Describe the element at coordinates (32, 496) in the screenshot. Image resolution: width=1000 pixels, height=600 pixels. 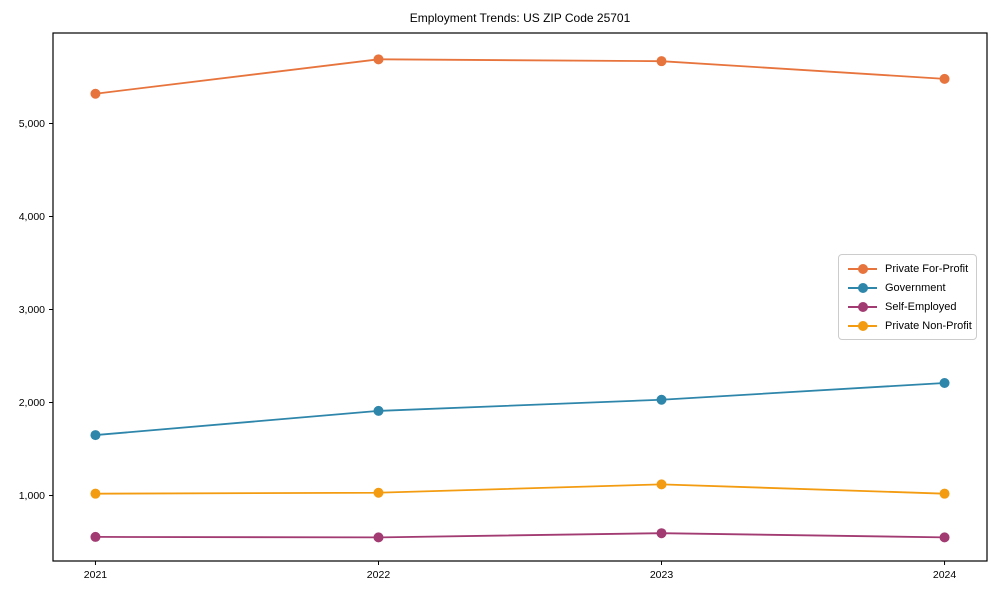
I see `y-axis-tick-label: 1,000` at that location.